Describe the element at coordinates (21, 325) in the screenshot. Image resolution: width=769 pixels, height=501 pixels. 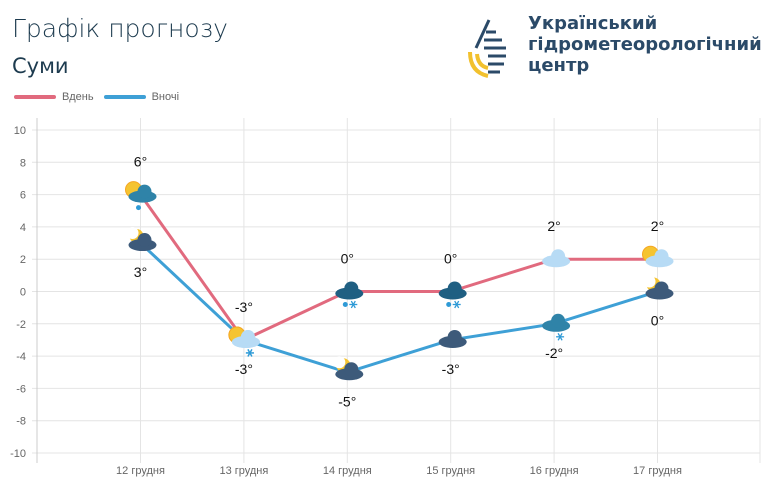
I see `y-tick-label: -2` at that location.